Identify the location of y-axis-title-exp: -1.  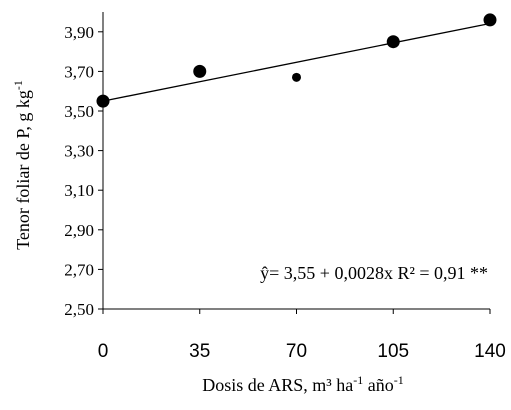
(18, 85).